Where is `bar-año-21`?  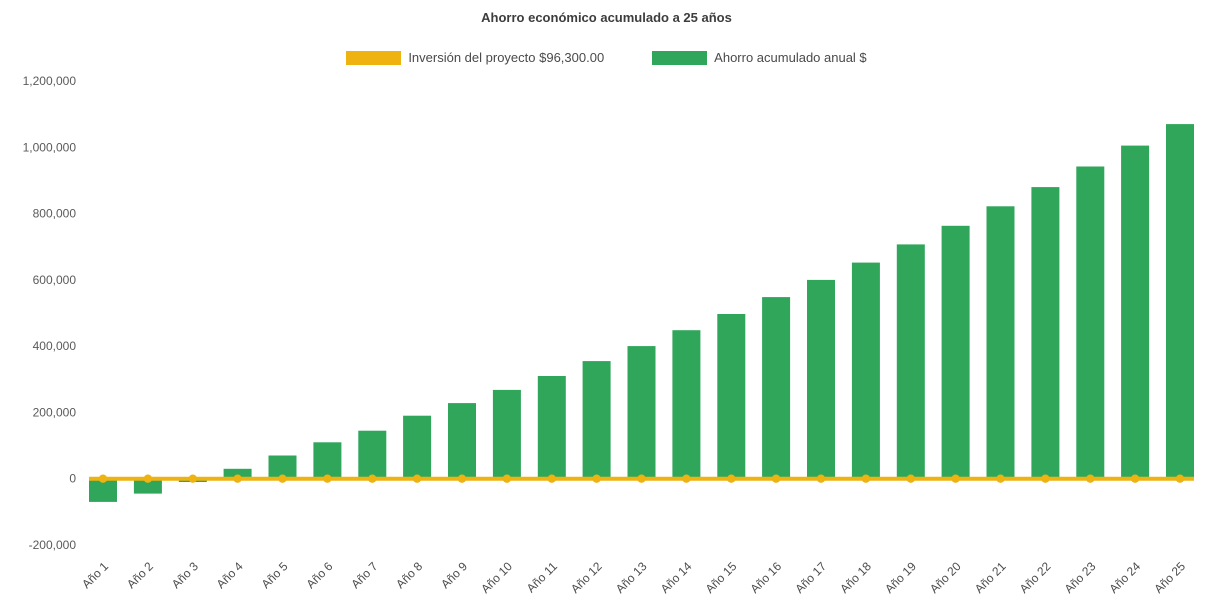
bar-año-21 is located at coordinates (1000, 342).